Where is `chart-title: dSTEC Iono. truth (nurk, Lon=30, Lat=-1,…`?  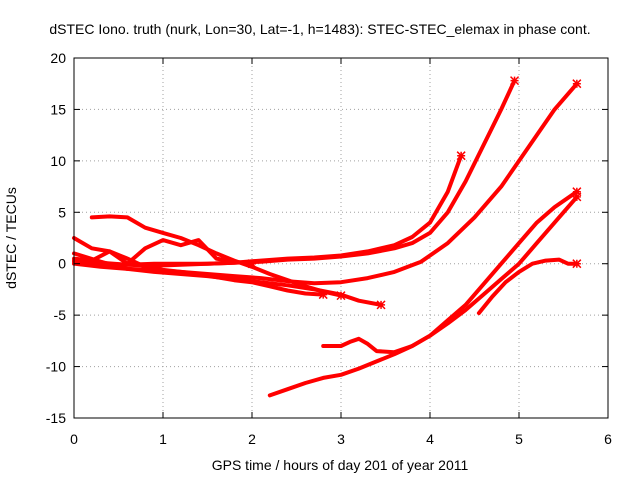 chart-title: dSTEC Iono. truth (nurk, Lon=30, Lat=-1,… is located at coordinates (319, 29).